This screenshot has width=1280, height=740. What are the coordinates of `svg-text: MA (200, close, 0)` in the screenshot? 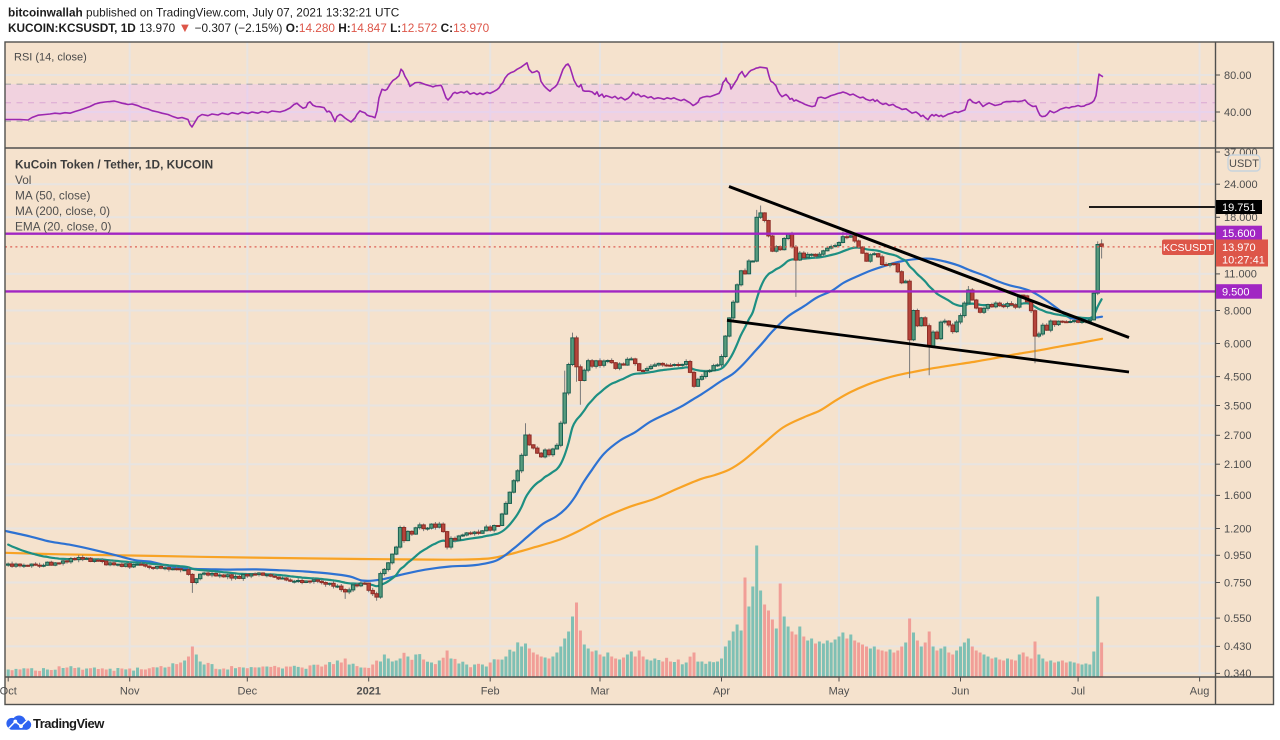 It's located at (62, 211).